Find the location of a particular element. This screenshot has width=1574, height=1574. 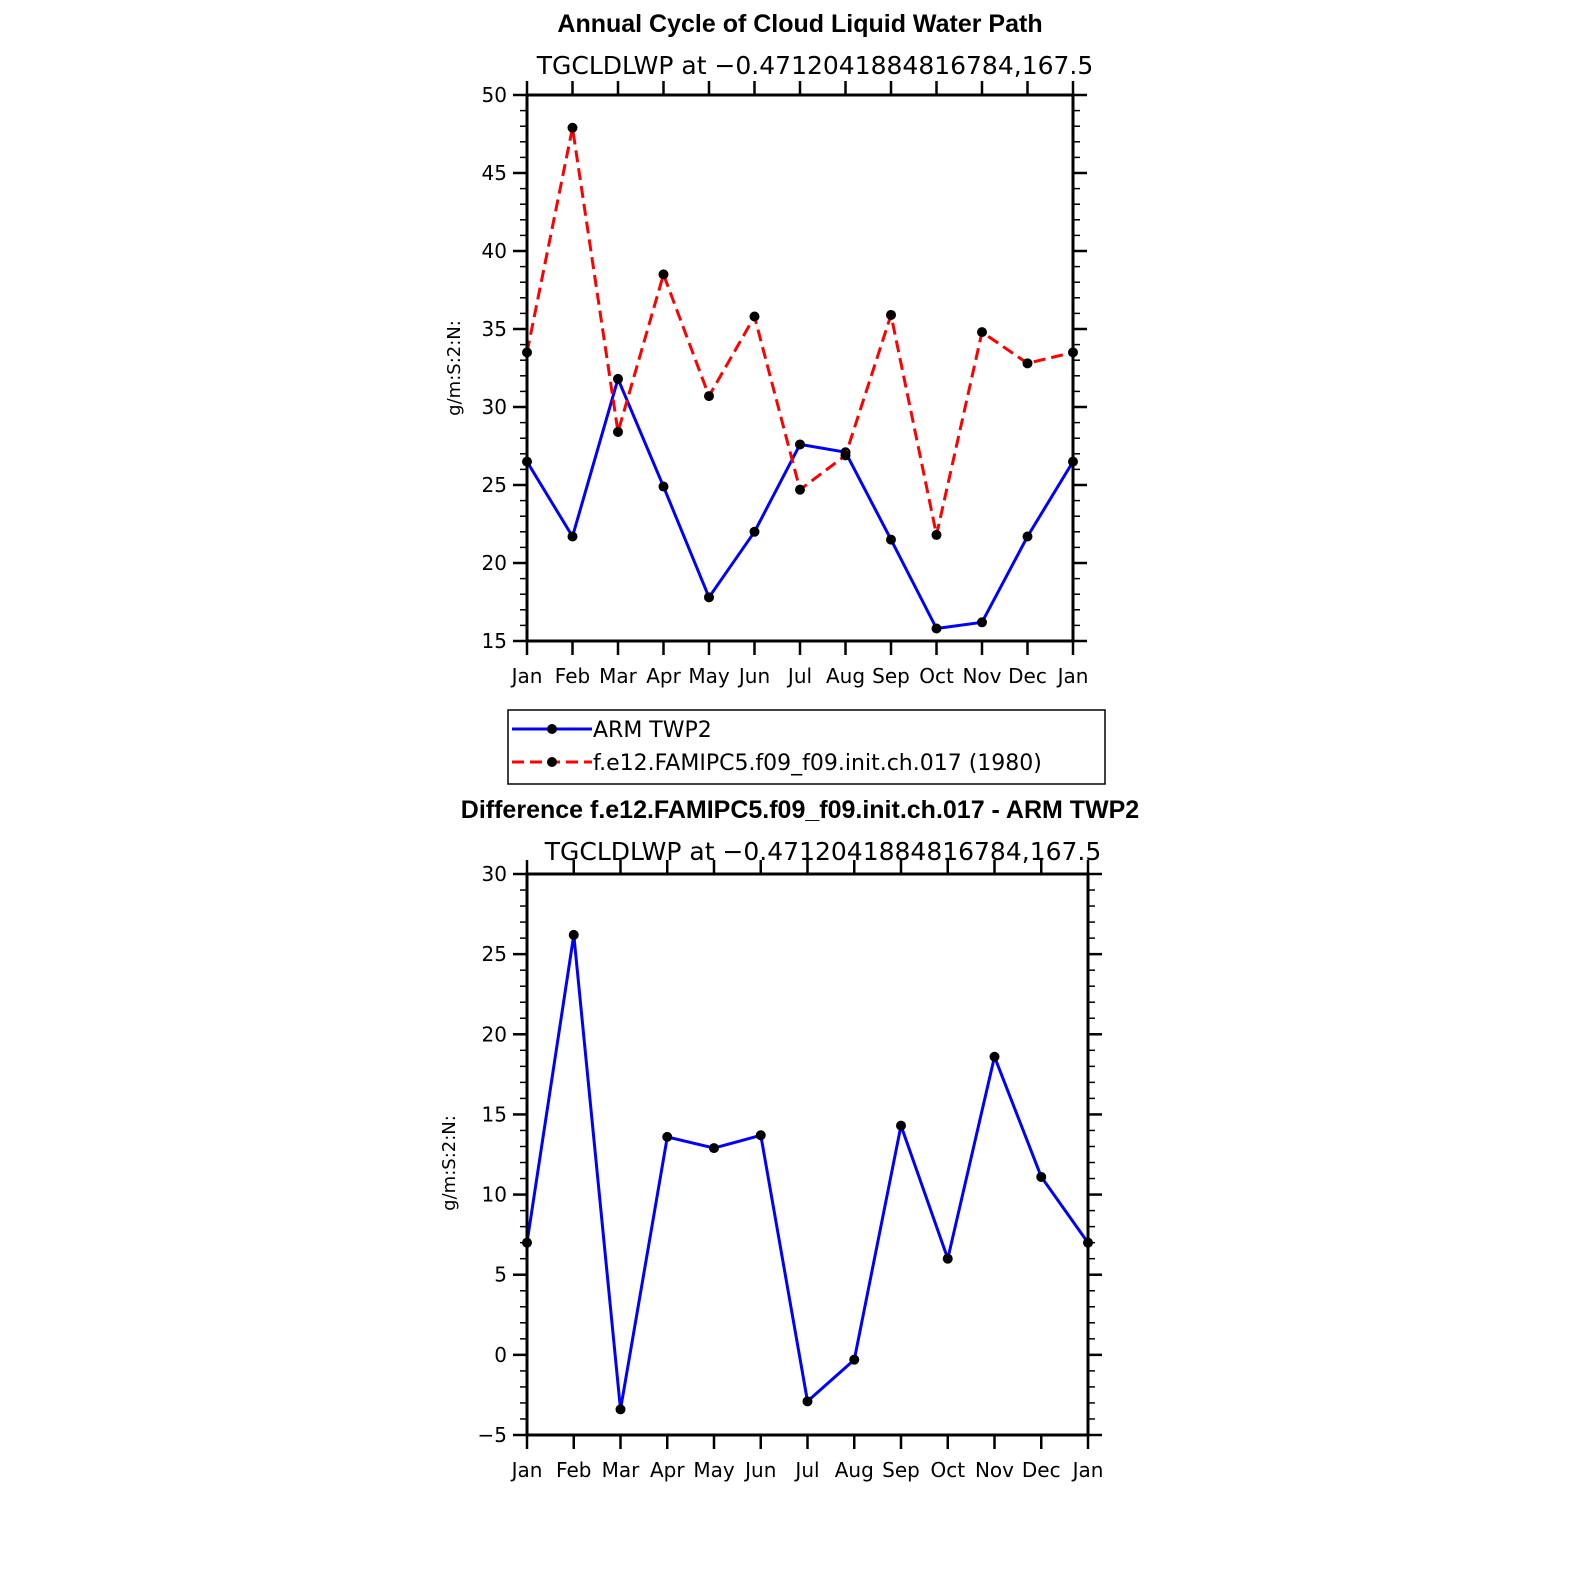

legend-marker-arm-twp2 is located at coordinates (552, 729).